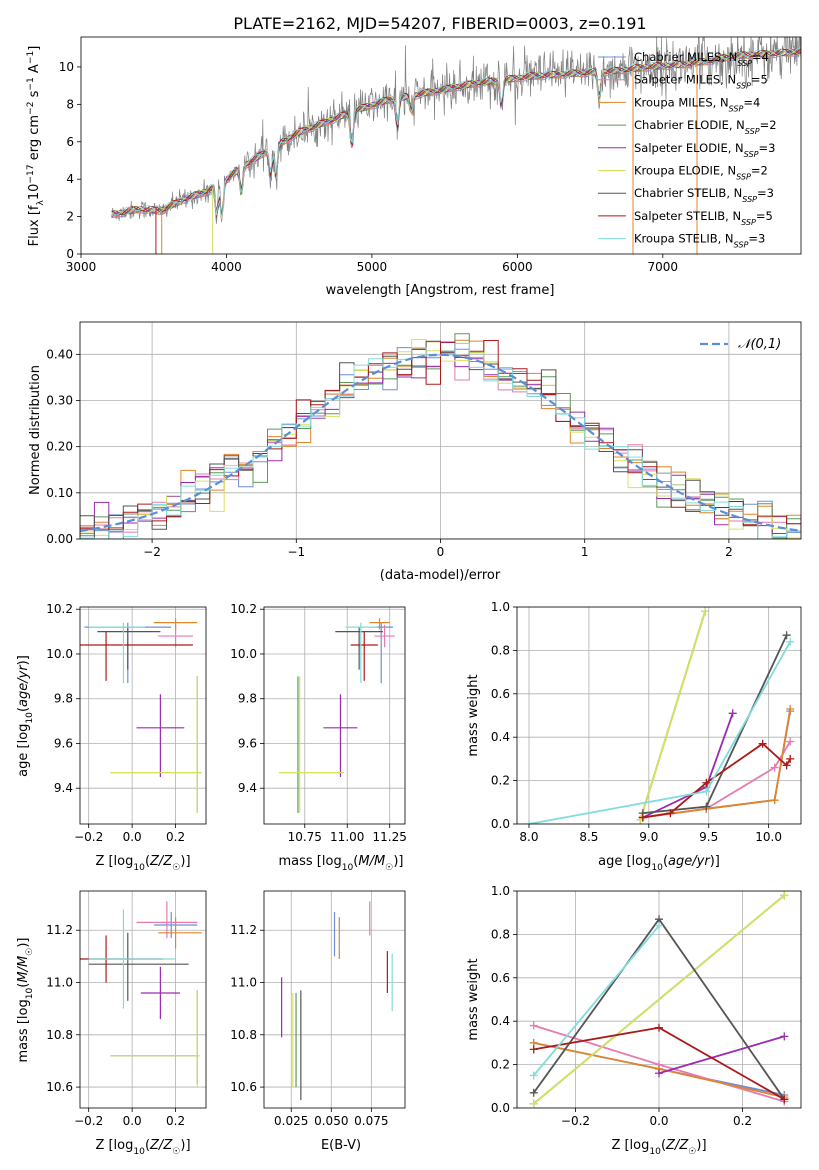 The height and width of the screenshot is (1170, 819). What do you see at coordinates (684, 239) in the screenshot?
I see `label-part: Kroupa STELIB, N` at bounding box center [684, 239].